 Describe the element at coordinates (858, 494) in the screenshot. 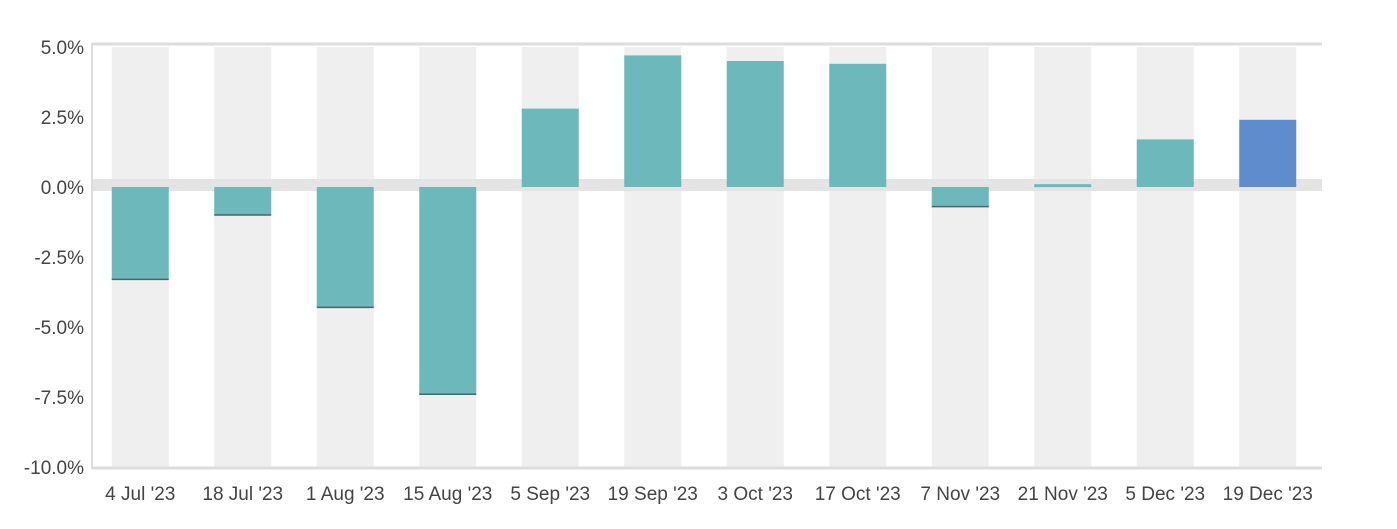

I see `x-tick-label: 17 Oct '23` at that location.